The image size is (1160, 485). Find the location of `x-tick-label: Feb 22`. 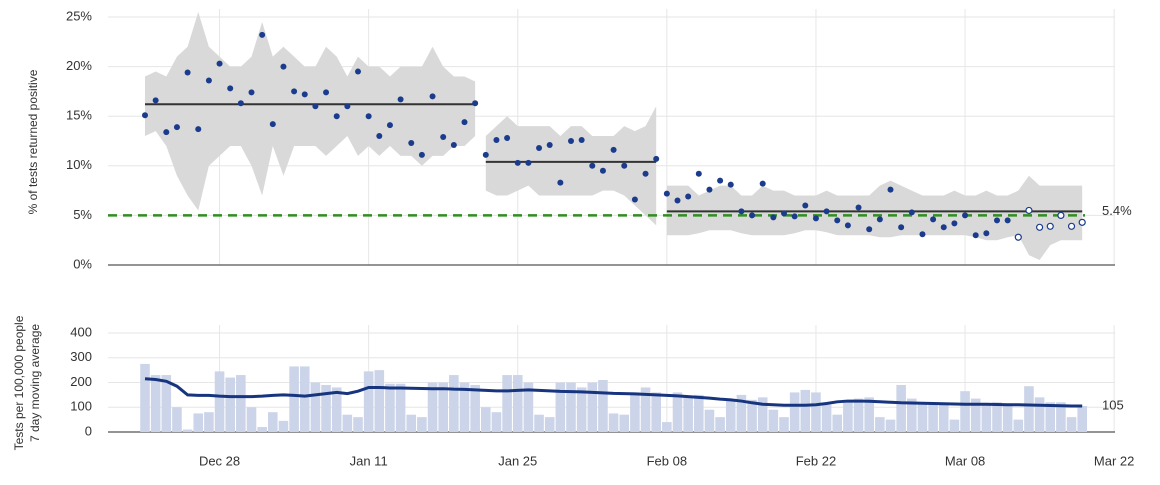

x-tick-label: Feb 22 is located at coordinates (816, 460).